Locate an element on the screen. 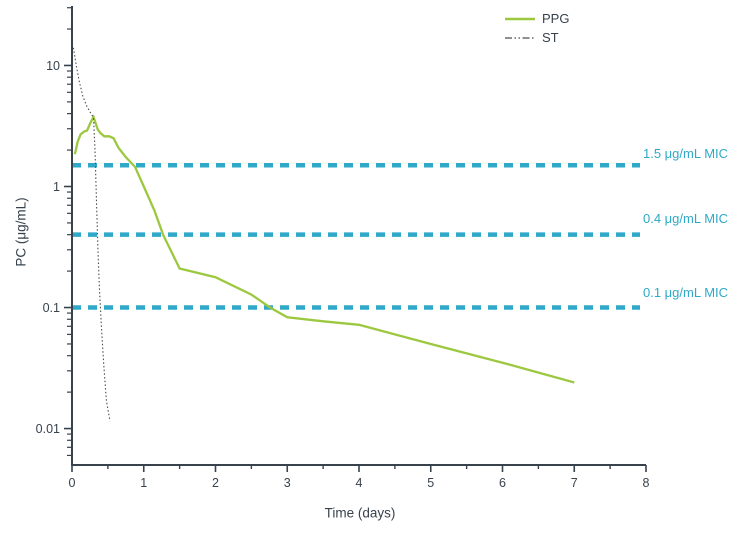  st-line-swatch is located at coordinates (520, 38).